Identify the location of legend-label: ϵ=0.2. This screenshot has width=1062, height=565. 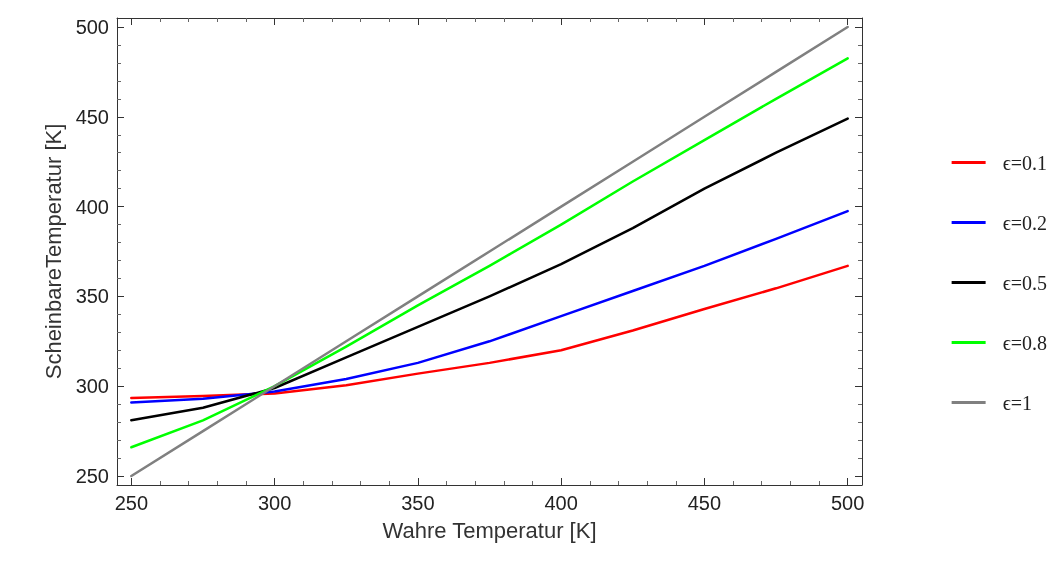
(1024, 222).